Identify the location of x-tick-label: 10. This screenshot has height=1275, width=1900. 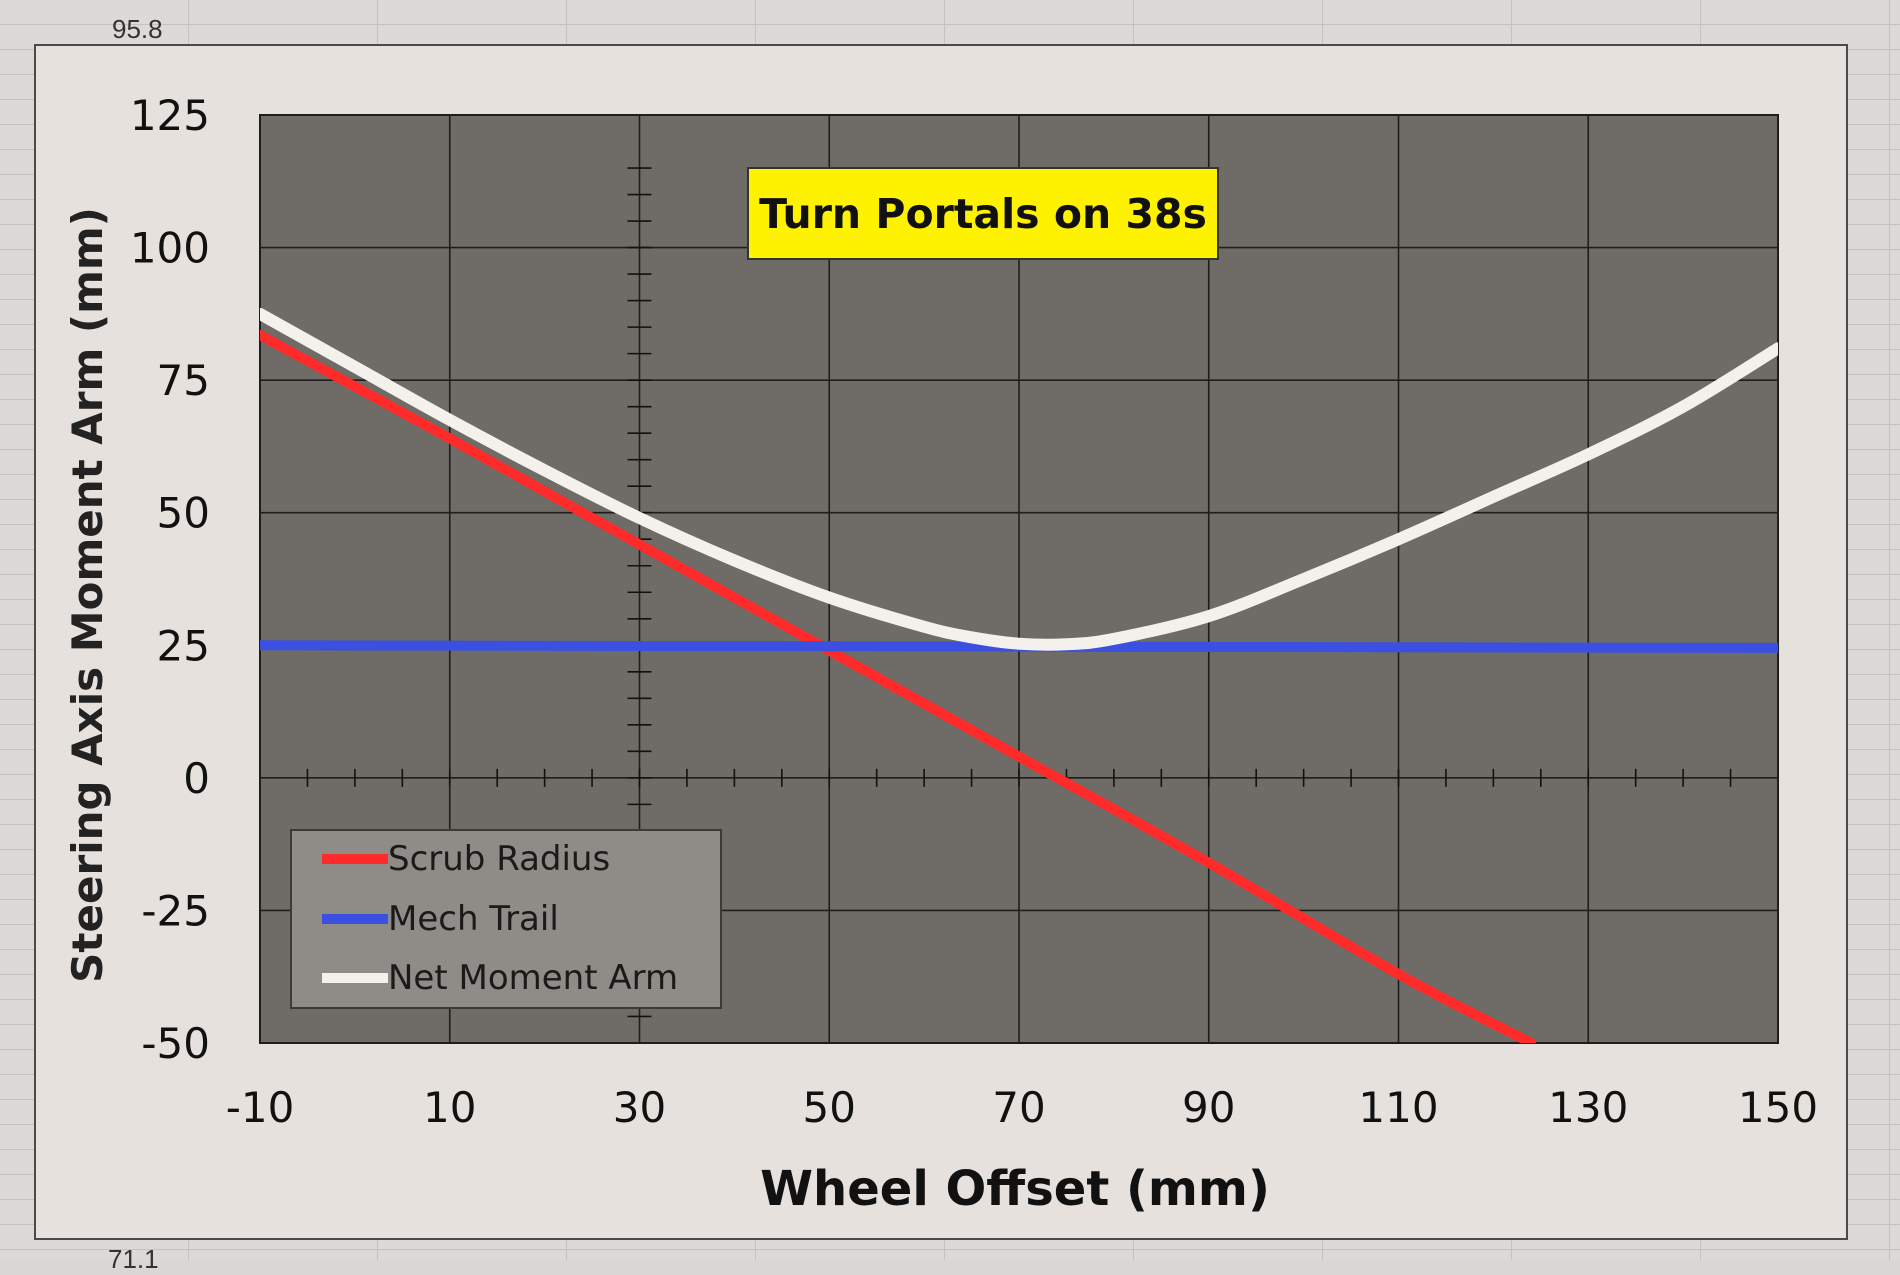
(449, 1107).